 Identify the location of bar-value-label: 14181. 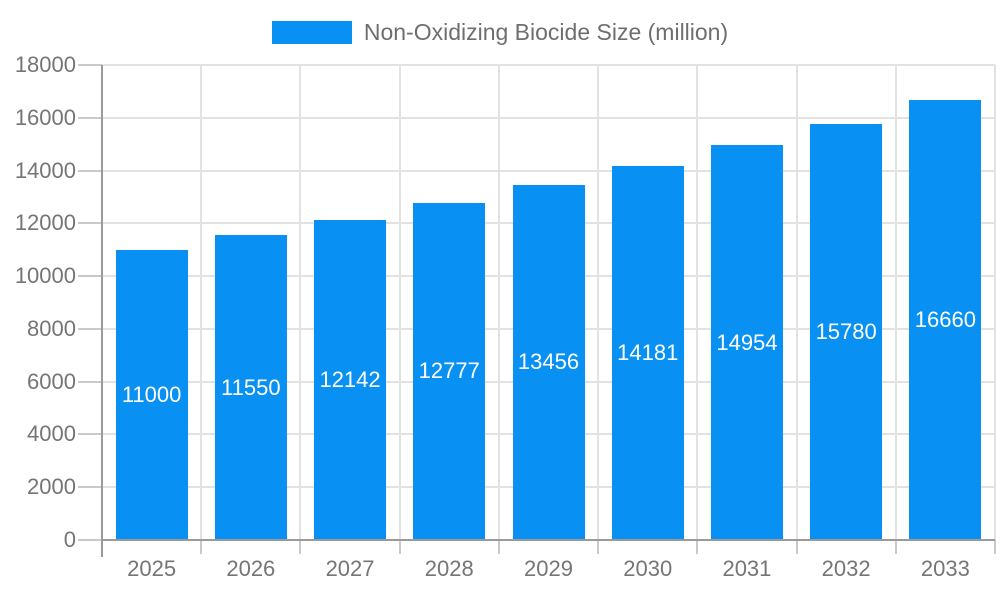
(648, 352).